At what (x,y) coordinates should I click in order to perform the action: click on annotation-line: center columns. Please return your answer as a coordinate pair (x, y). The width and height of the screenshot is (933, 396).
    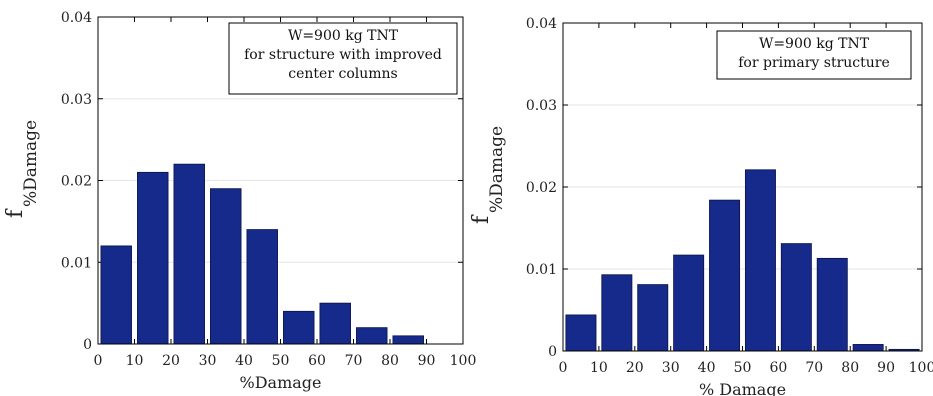
    Looking at the image, I should click on (342, 74).